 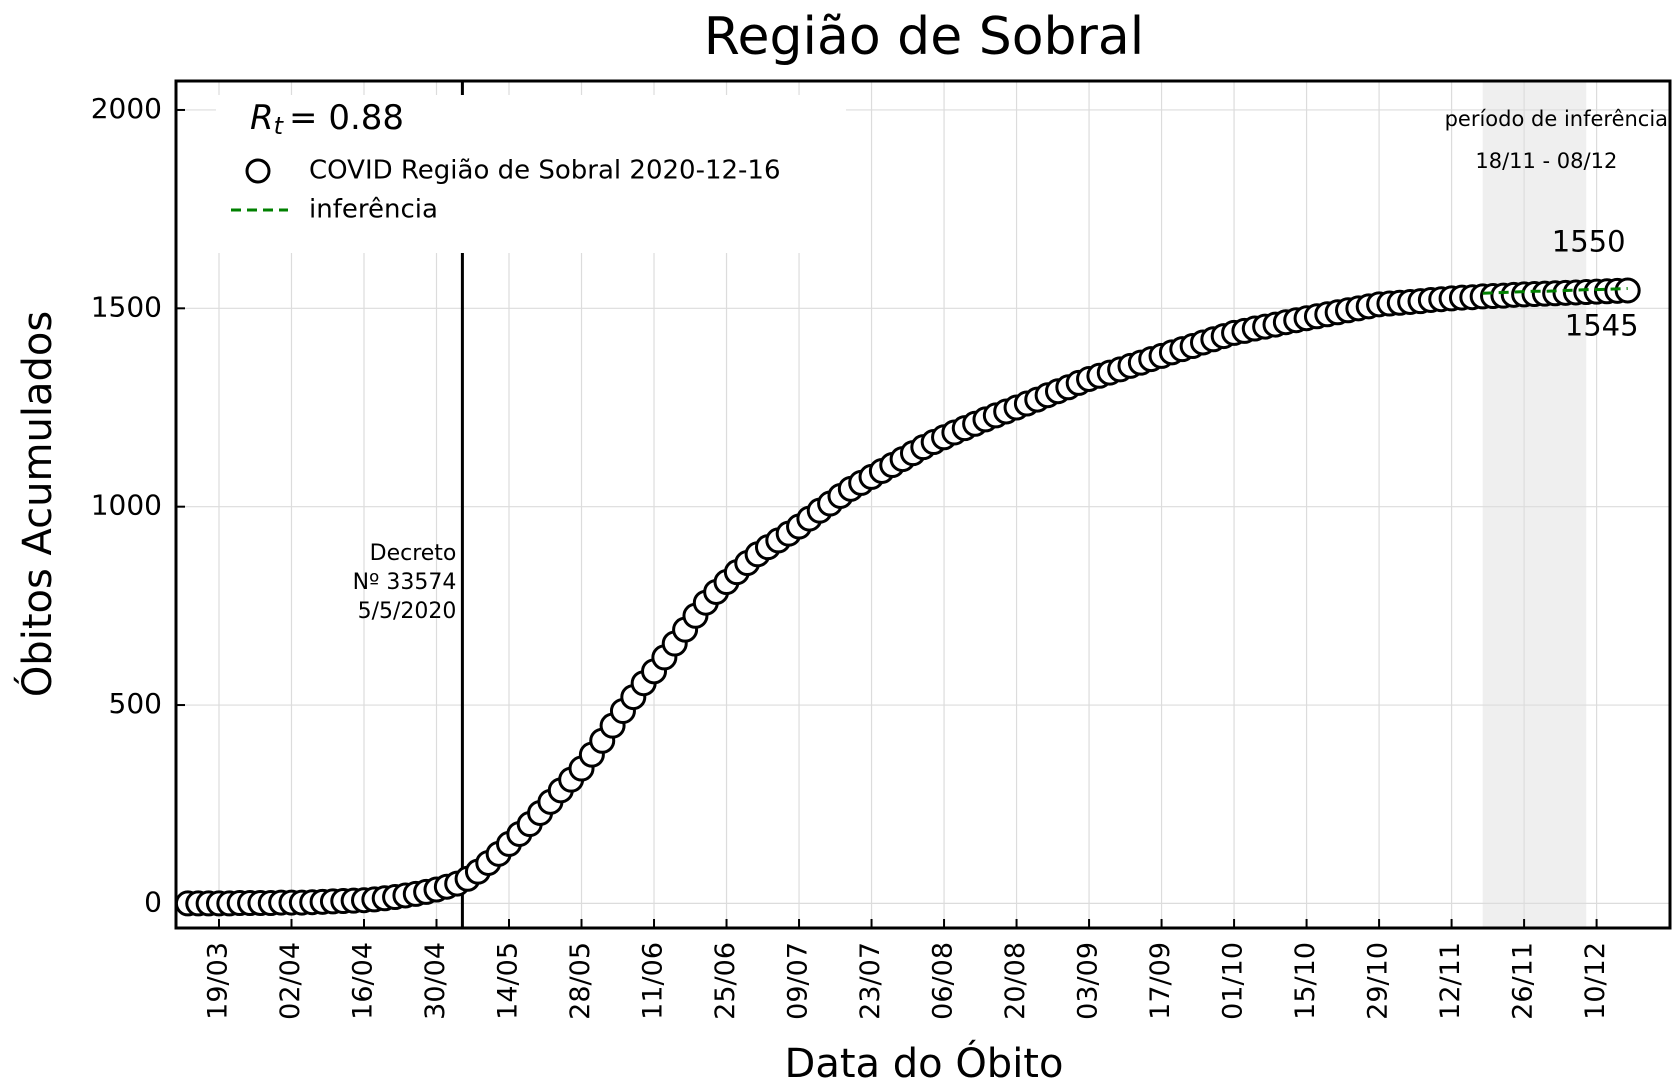 I want to click on legend-marker, so click(x=258, y=171).